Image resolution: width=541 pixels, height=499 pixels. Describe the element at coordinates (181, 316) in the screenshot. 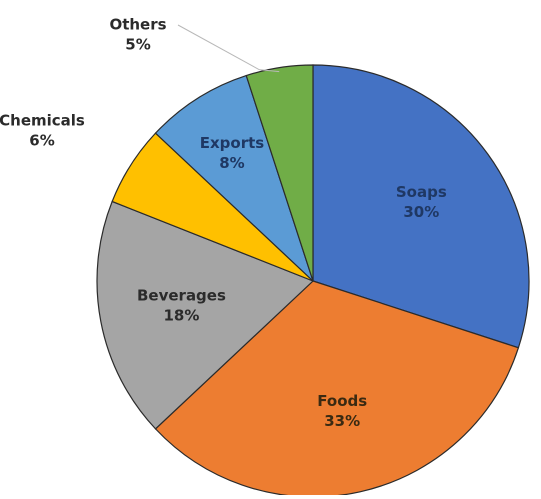

I see `slice-value-beverages: 18%` at that location.